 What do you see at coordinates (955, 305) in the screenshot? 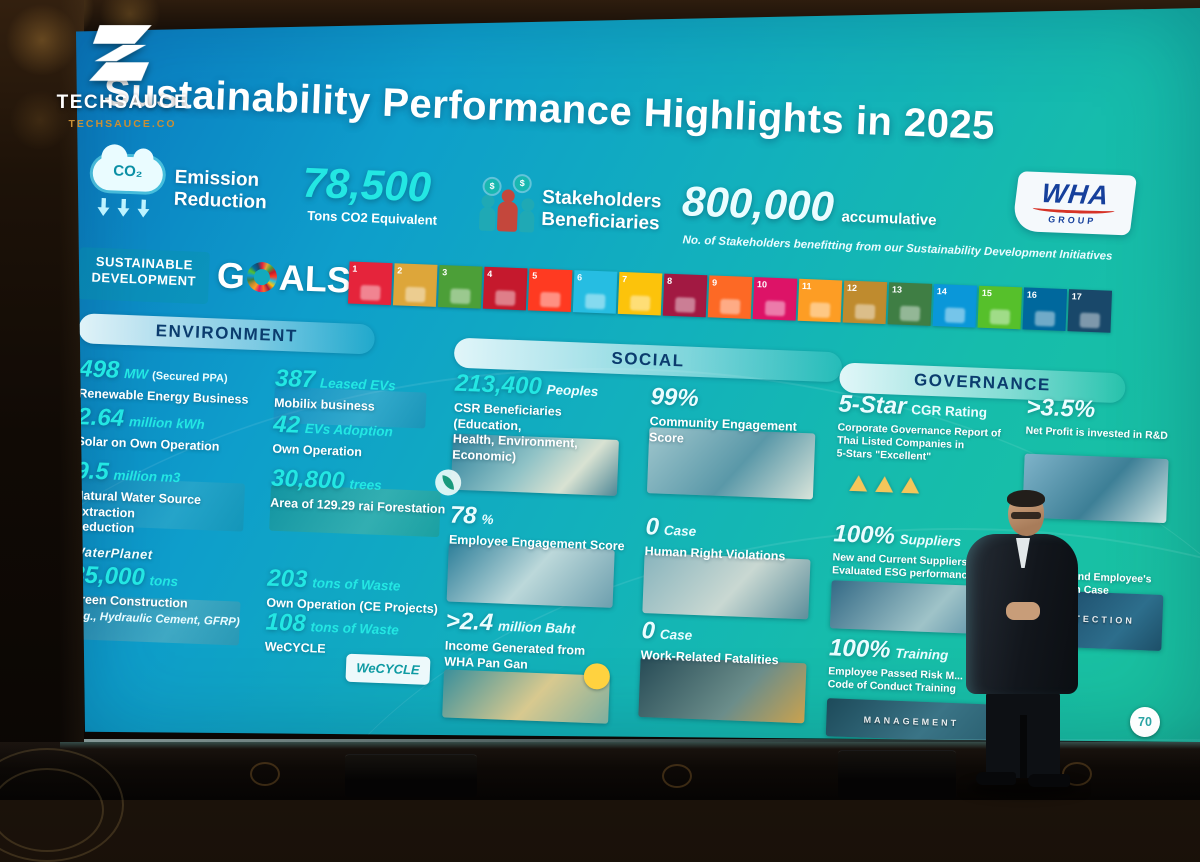
I see `sdg-goal-14: 14` at bounding box center [955, 305].